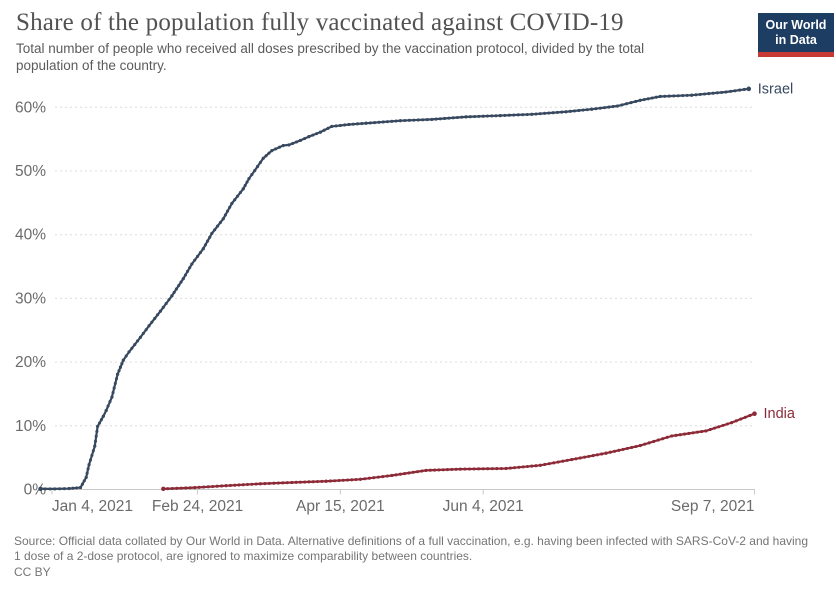 This screenshot has width=836, height=590. Describe the element at coordinates (796, 39) in the screenshot. I see `owid-logo-line2: in Data` at that location.